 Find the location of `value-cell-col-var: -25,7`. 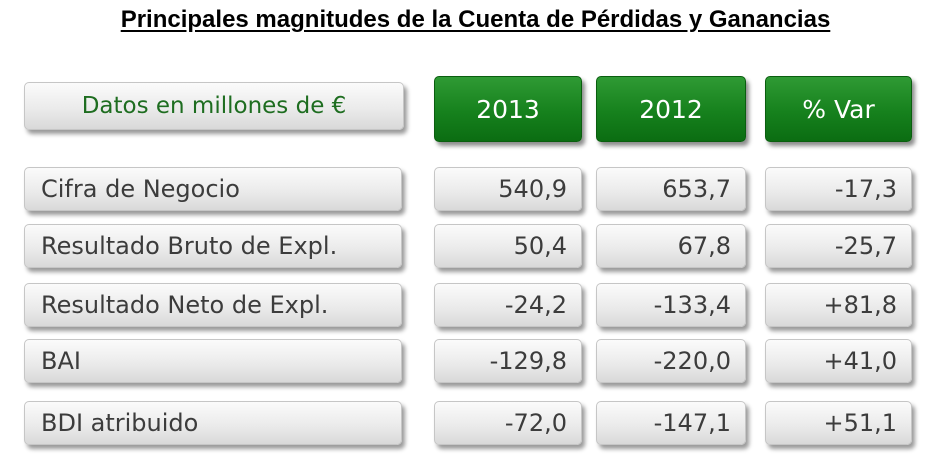

value-cell-col-var: -25,7 is located at coordinates (838, 246).